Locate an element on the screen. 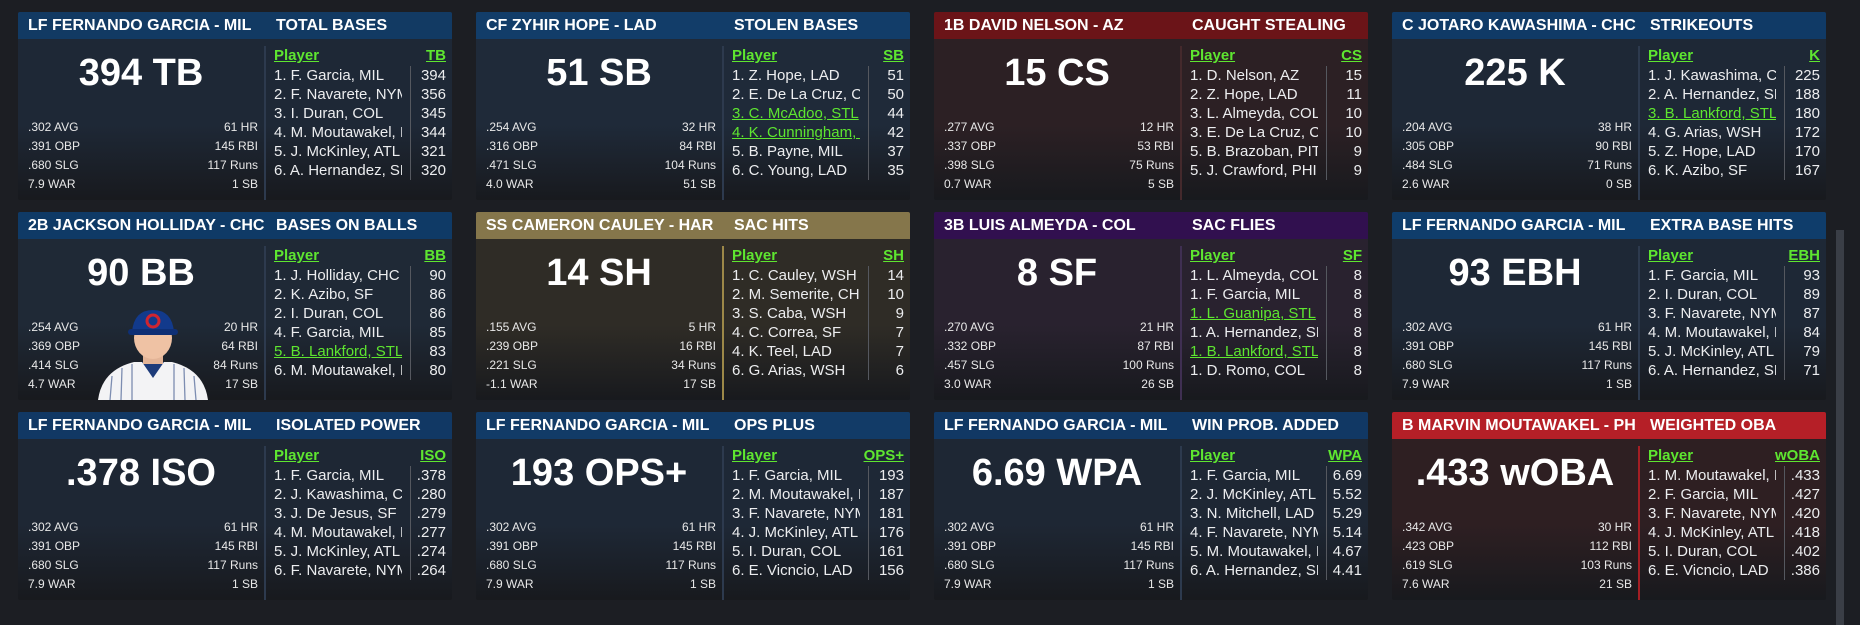 The width and height of the screenshot is (1860, 625). list-item: 1. L. Almeyda, COL 8 is located at coordinates (1276, 275).